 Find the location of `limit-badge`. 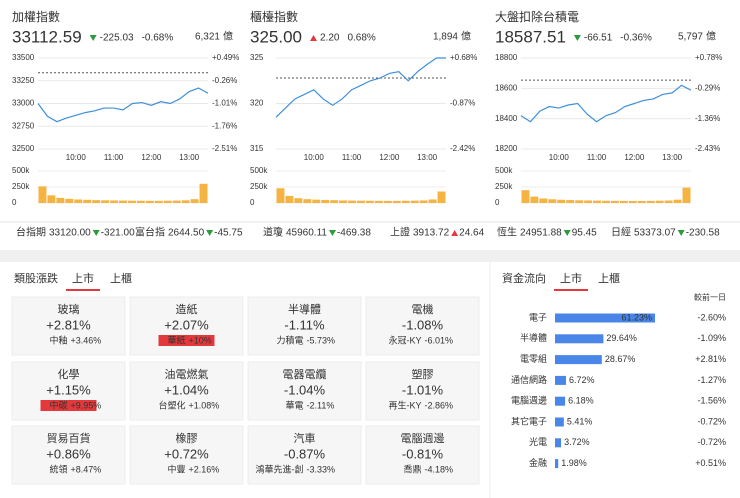

limit-badge is located at coordinates (186, 340).